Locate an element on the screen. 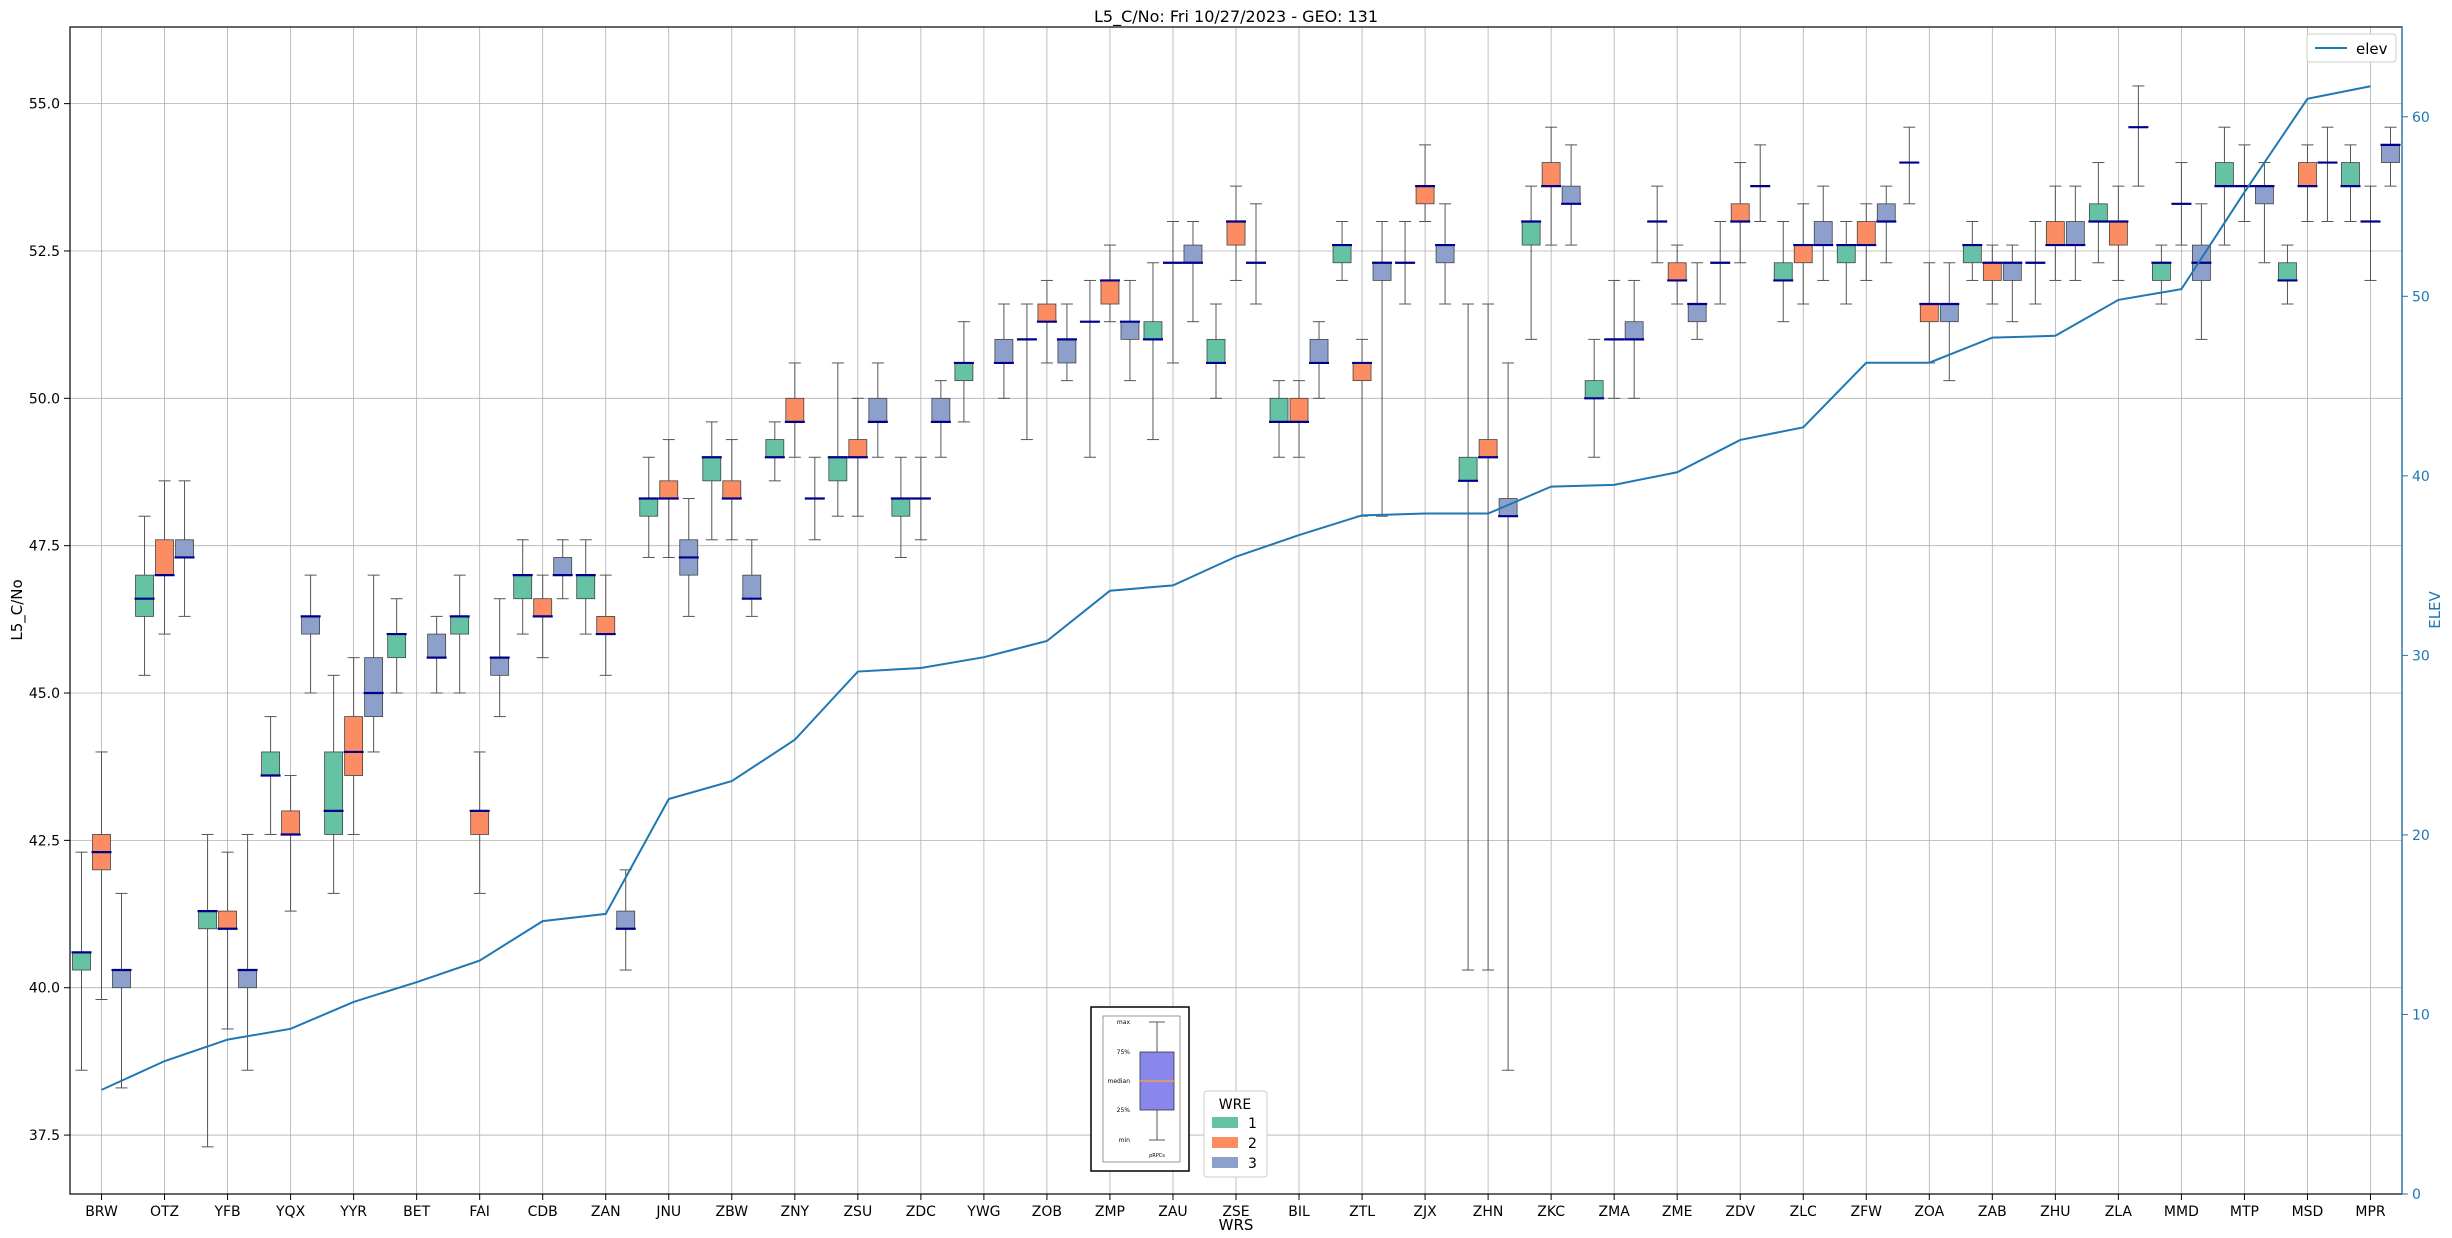 The image size is (2452, 1238). box-ZLA-wre2 is located at coordinates (2118, 233).